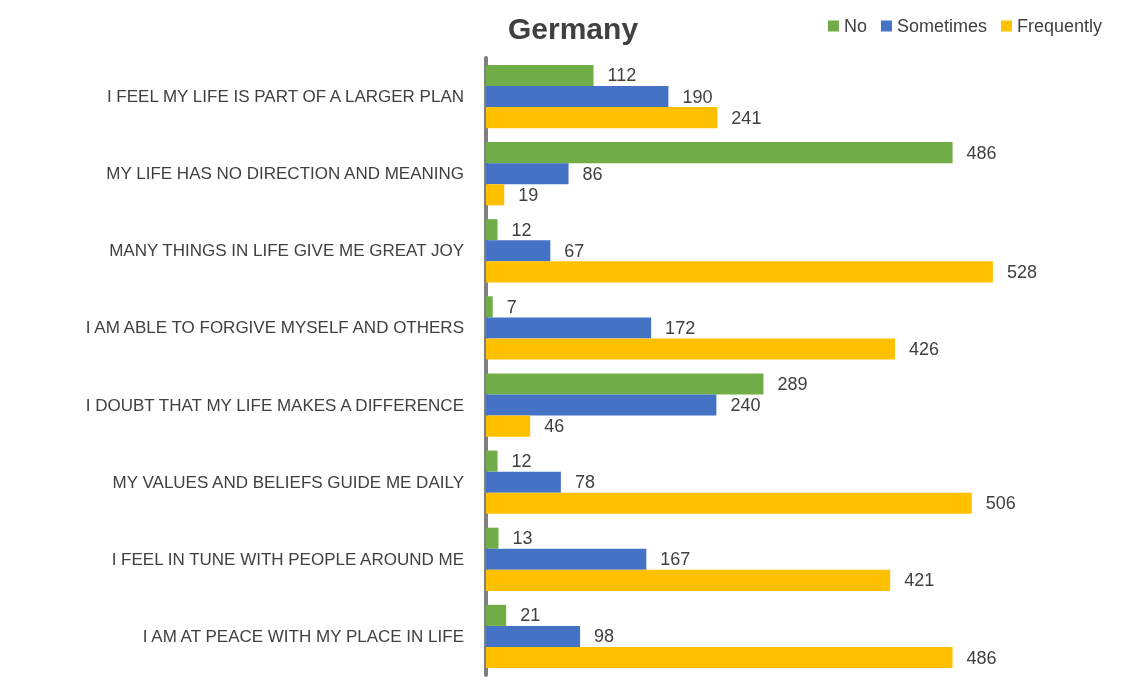 The height and width of the screenshot is (691, 1125). I want to click on y-tick-label: MY VALUES AND BELIEFS GUIDE ME DAILY, so click(288, 482).